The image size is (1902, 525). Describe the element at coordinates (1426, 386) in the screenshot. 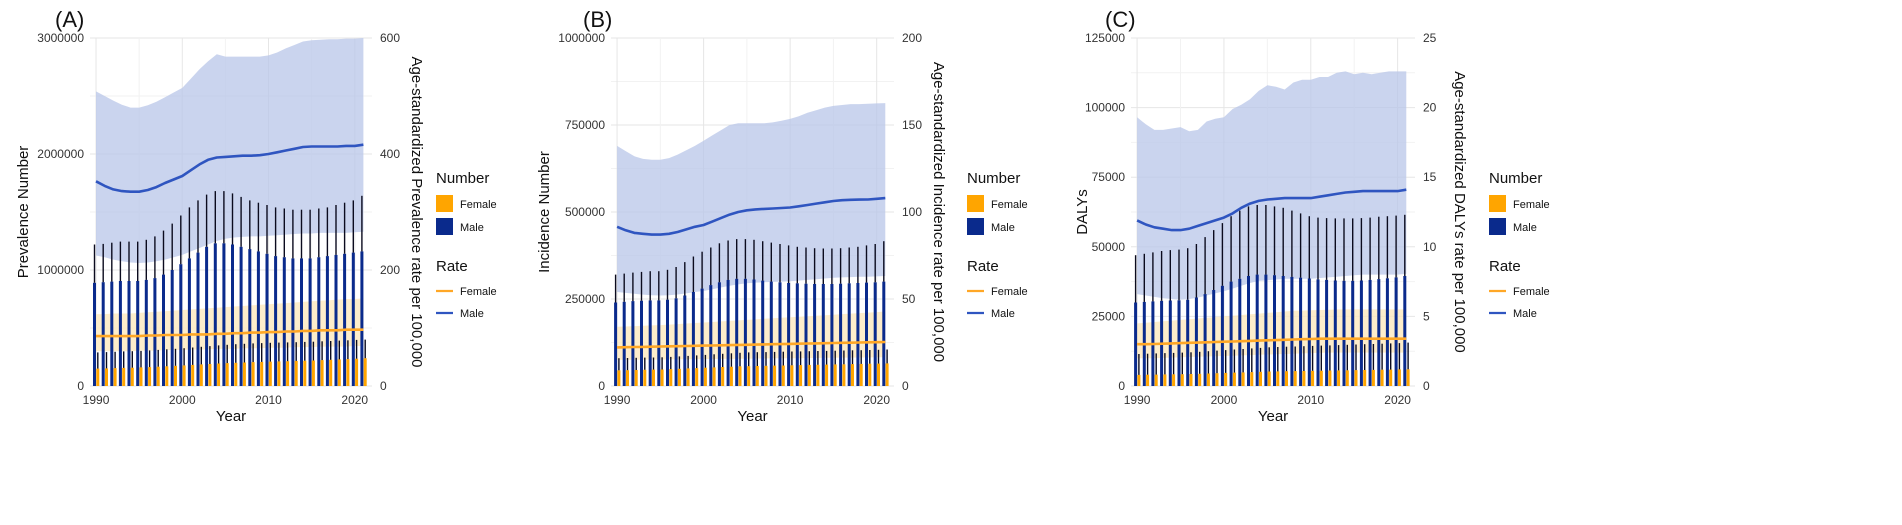

I see `y2-tick-label: 0` at that location.